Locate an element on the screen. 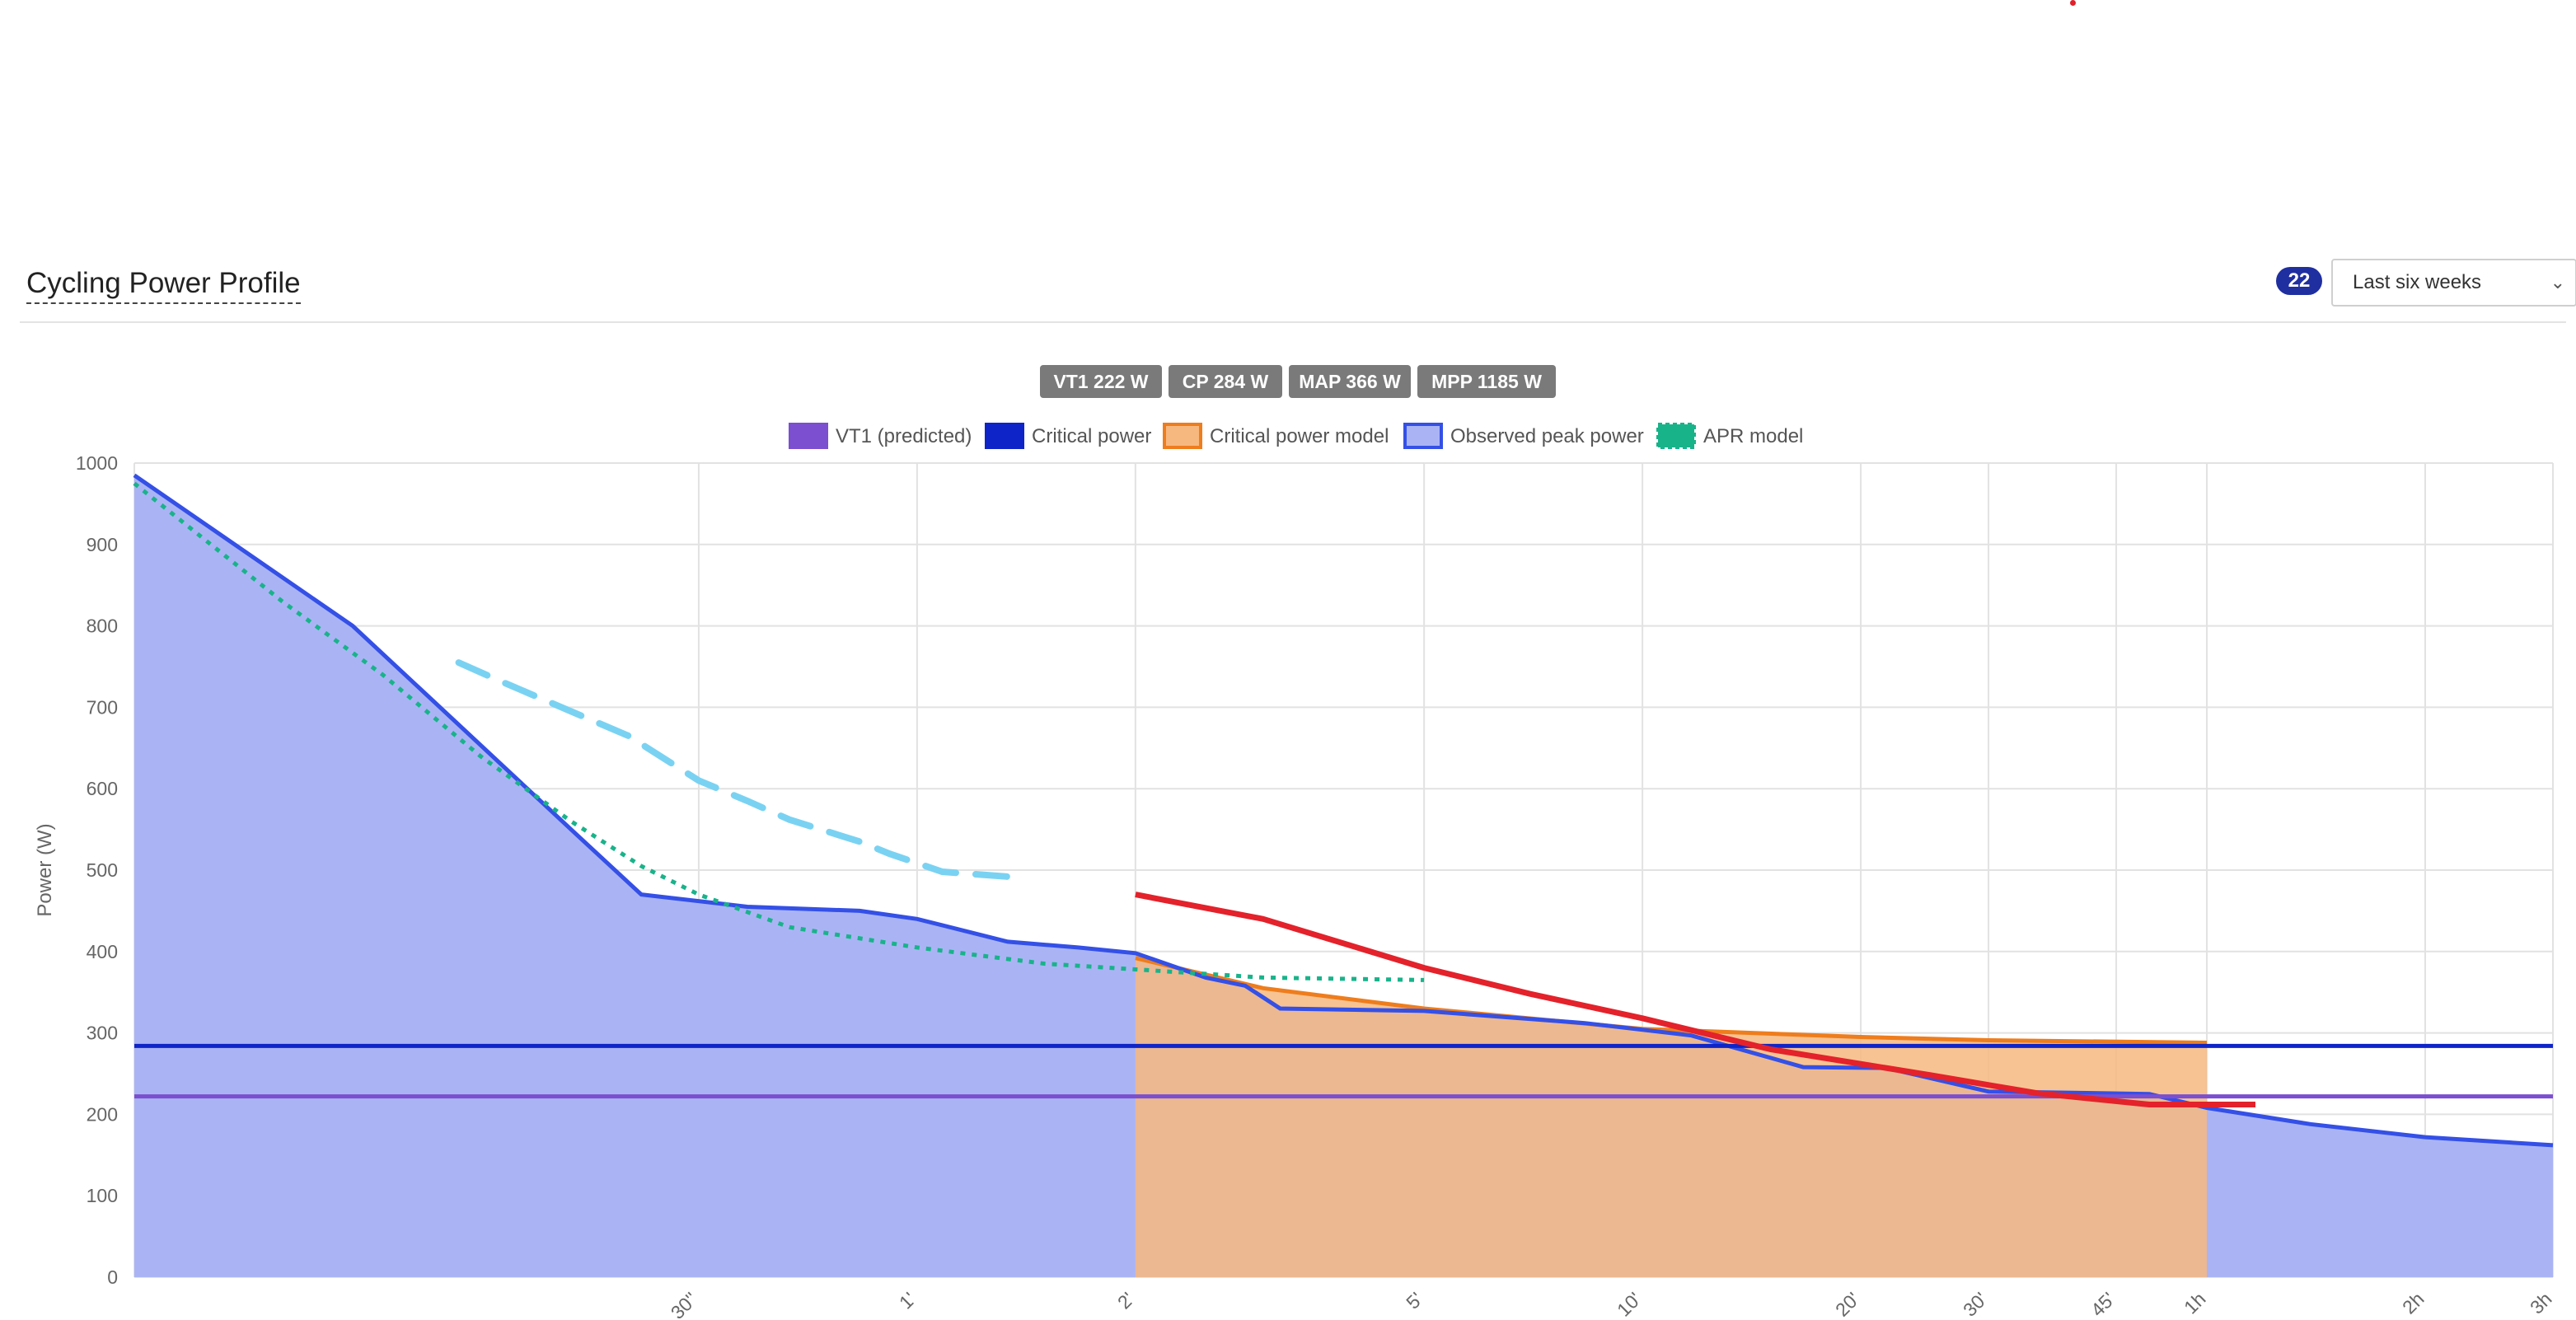 Image resolution: width=2576 pixels, height=1320 pixels. y-tick-label: 900 is located at coordinates (102, 544).